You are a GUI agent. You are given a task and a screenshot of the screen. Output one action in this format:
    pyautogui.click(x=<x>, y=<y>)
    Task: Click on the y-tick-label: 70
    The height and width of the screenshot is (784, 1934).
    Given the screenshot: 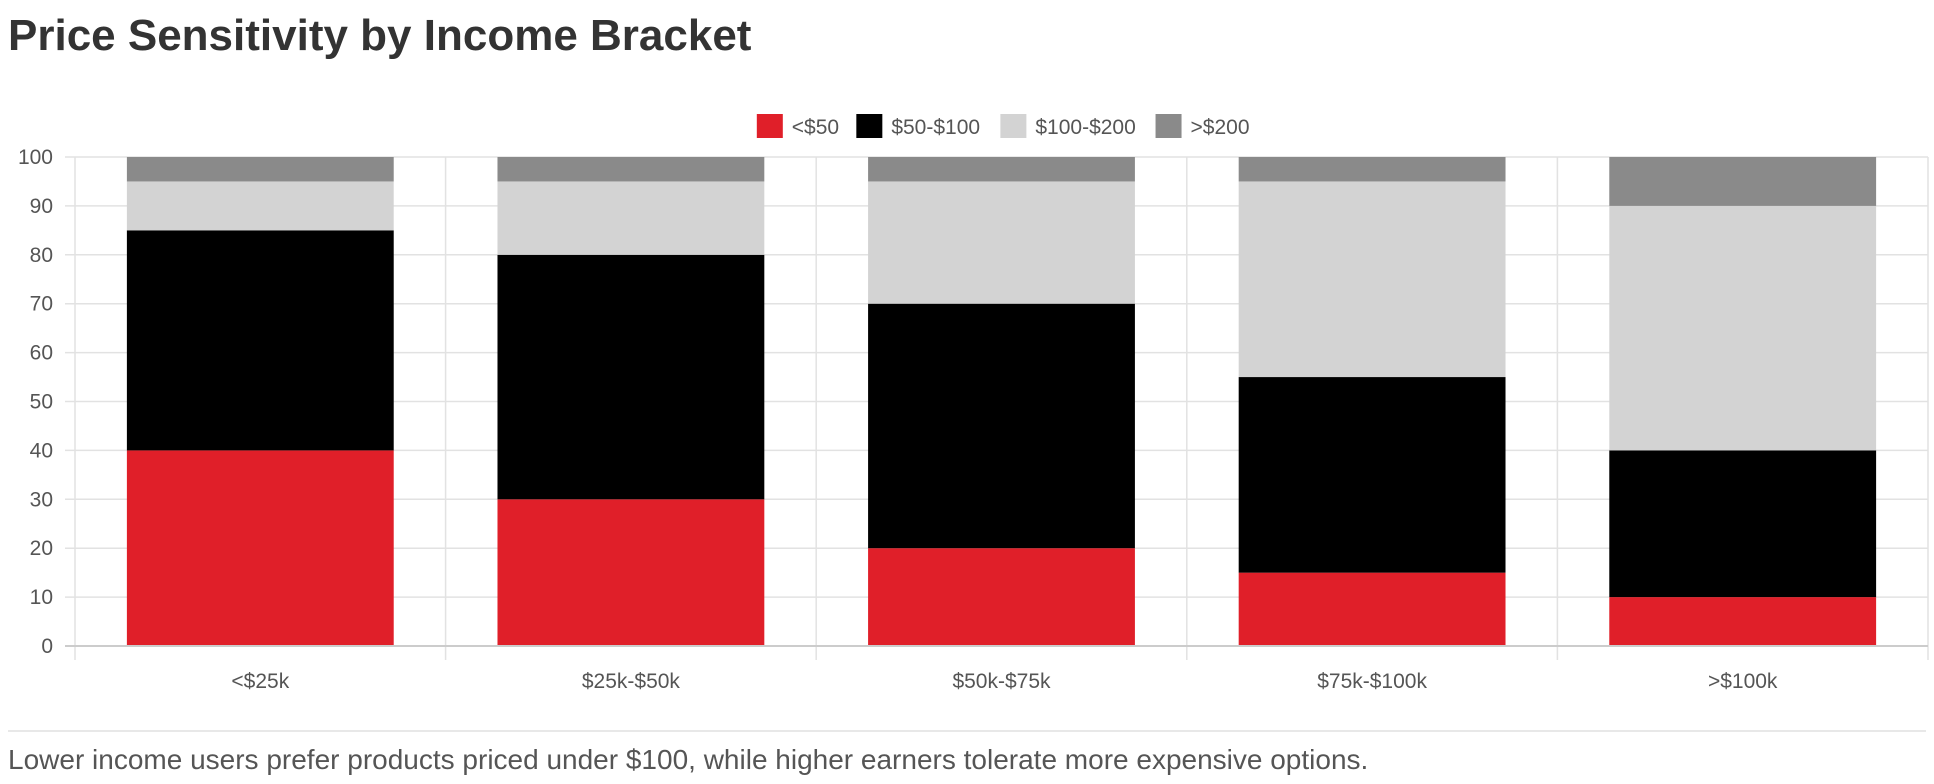 What is the action you would take?
    pyautogui.click(x=41, y=304)
    